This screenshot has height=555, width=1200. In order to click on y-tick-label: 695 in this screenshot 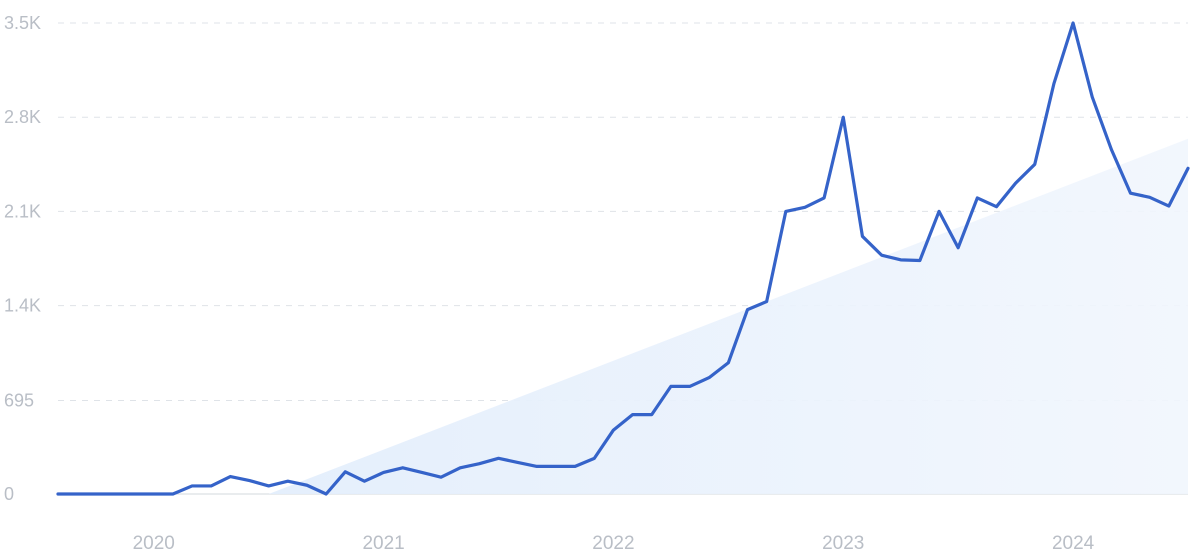, I will do `click(19, 400)`.